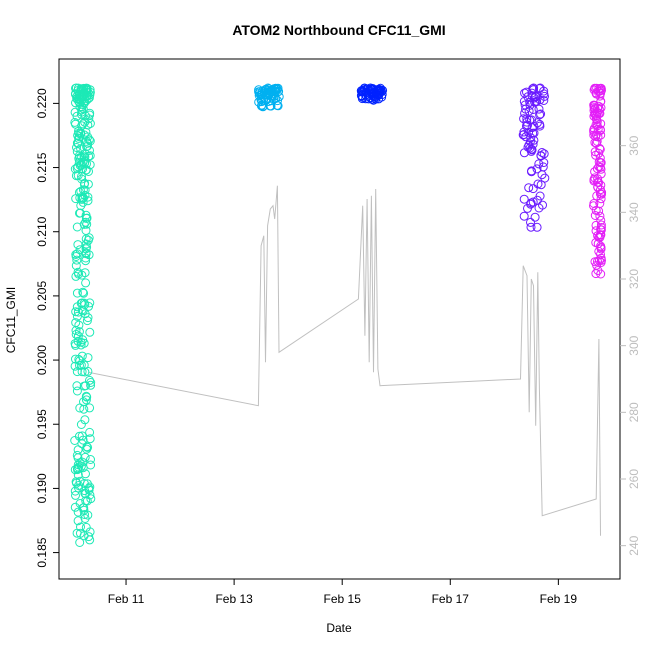 This screenshot has width=650, height=650. What do you see at coordinates (342, 592) in the screenshot?
I see `x-axis: Feb 11 Feb 13 Feb 15 Feb 17 Feb 19` at bounding box center [342, 592].